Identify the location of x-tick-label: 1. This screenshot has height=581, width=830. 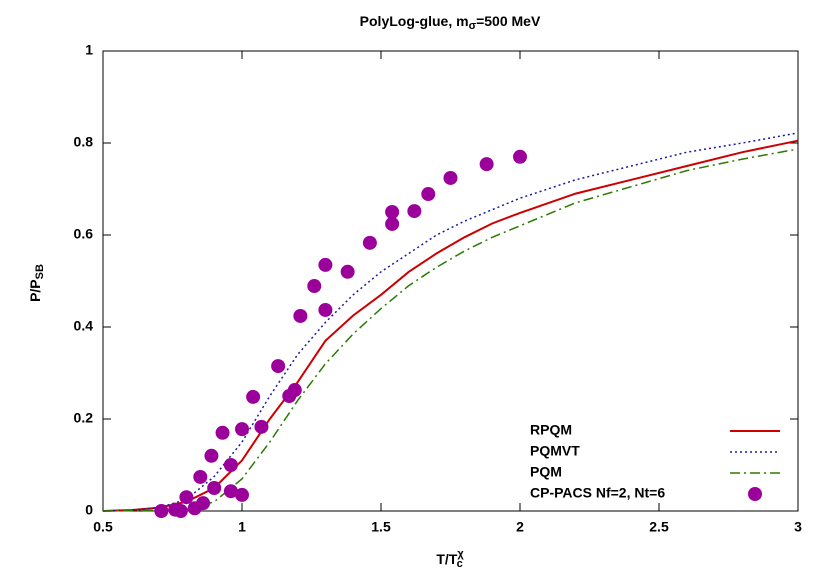
(242, 527).